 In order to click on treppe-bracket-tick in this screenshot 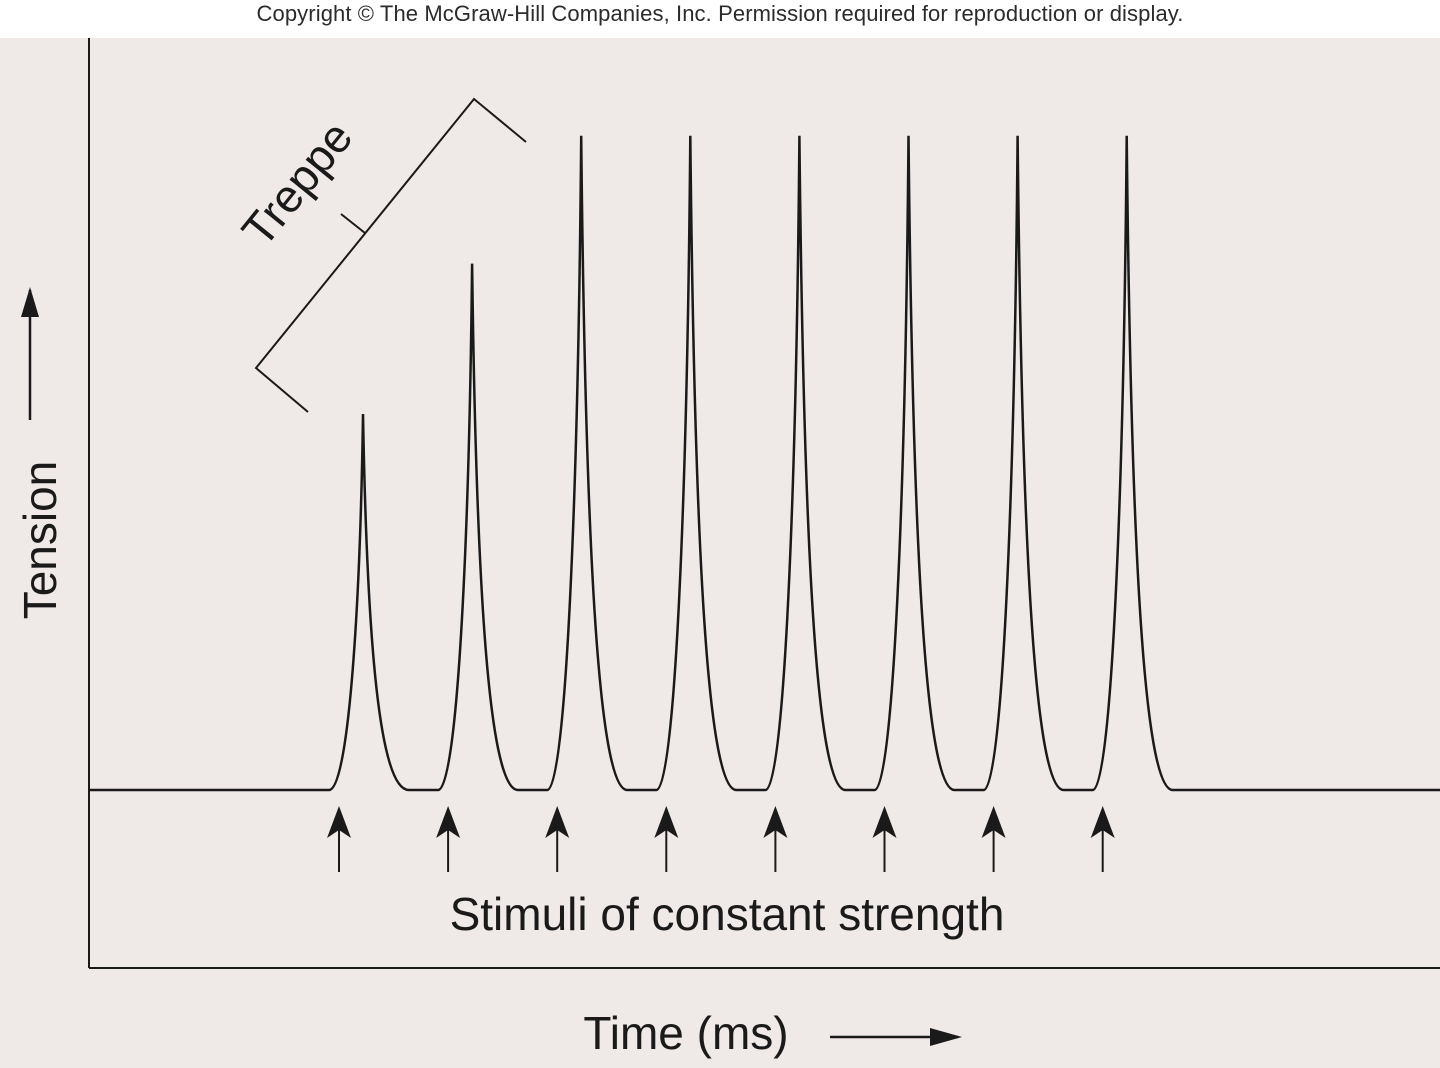, I will do `click(353, 223)`.